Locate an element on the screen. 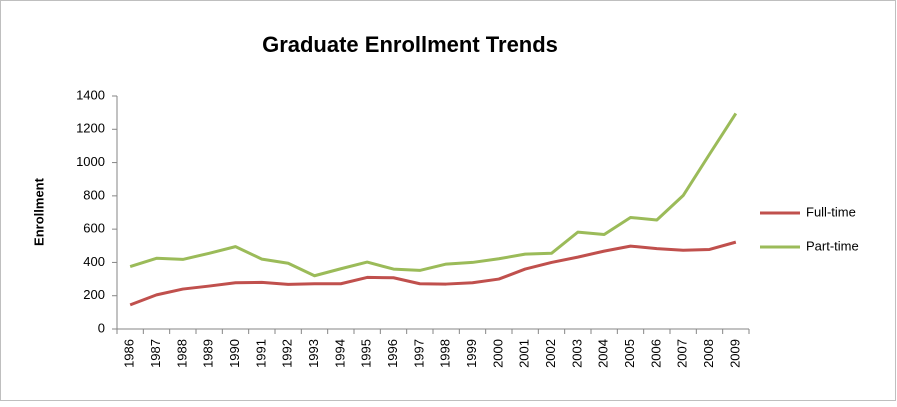 The width and height of the screenshot is (897, 407). x-tick-label: 2006 is located at coordinates (655, 353).